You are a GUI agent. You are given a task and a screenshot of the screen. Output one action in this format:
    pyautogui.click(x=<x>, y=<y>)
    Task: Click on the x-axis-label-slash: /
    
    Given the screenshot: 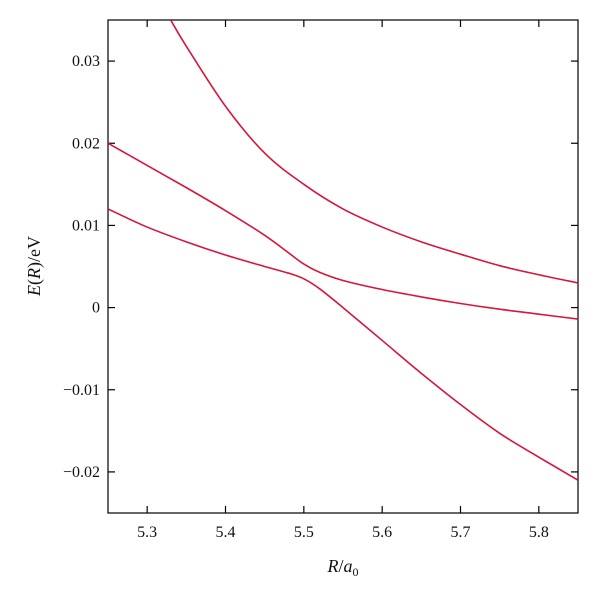 What is the action you would take?
    pyautogui.click(x=340, y=566)
    